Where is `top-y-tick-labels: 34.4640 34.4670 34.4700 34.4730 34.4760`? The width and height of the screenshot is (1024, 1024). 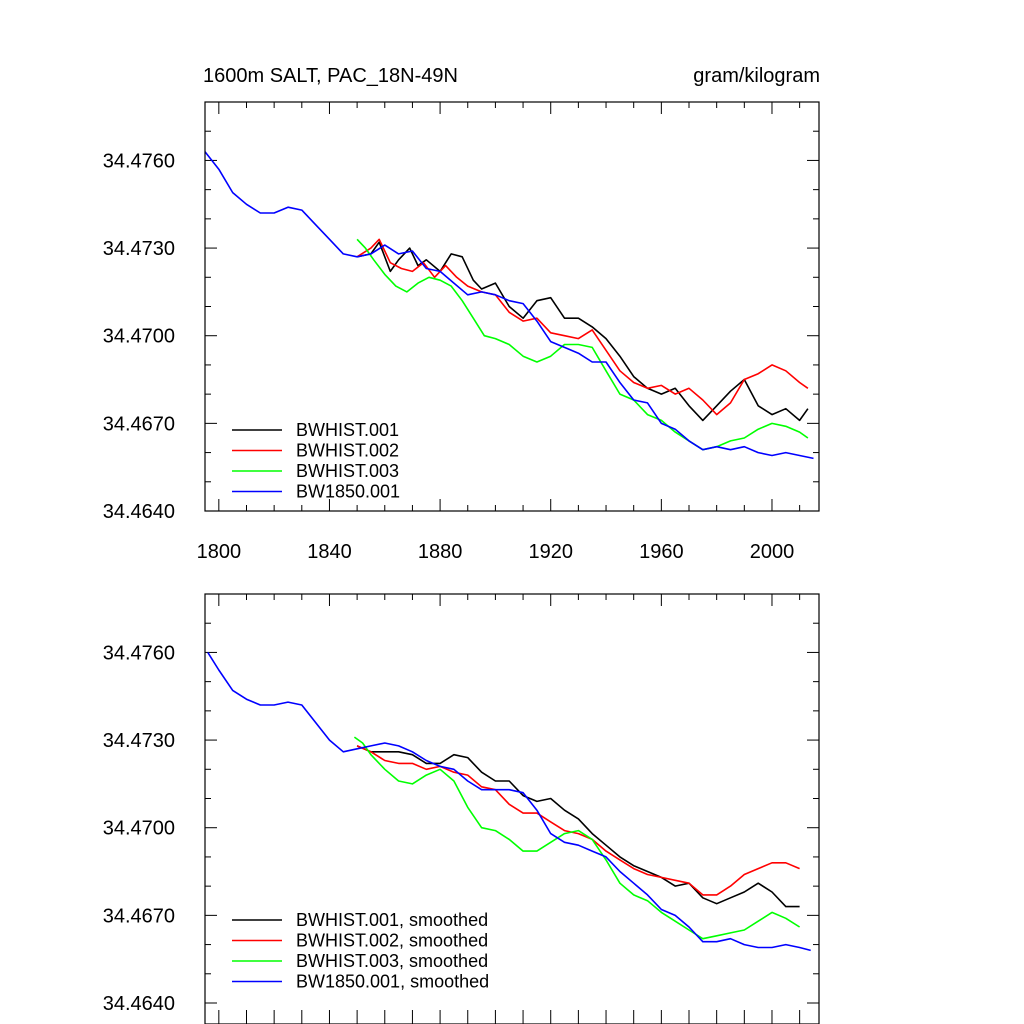
top-y-tick-labels: 34.4640 34.4670 34.4700 34.4730 34.4760 is located at coordinates (139, 336).